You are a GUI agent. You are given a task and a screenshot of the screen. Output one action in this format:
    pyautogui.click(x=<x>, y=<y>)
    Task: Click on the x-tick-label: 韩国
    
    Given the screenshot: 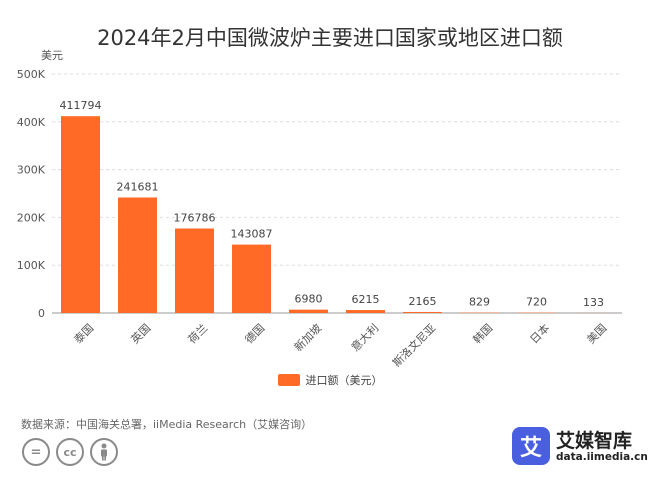 What is the action you would take?
    pyautogui.click(x=482, y=333)
    